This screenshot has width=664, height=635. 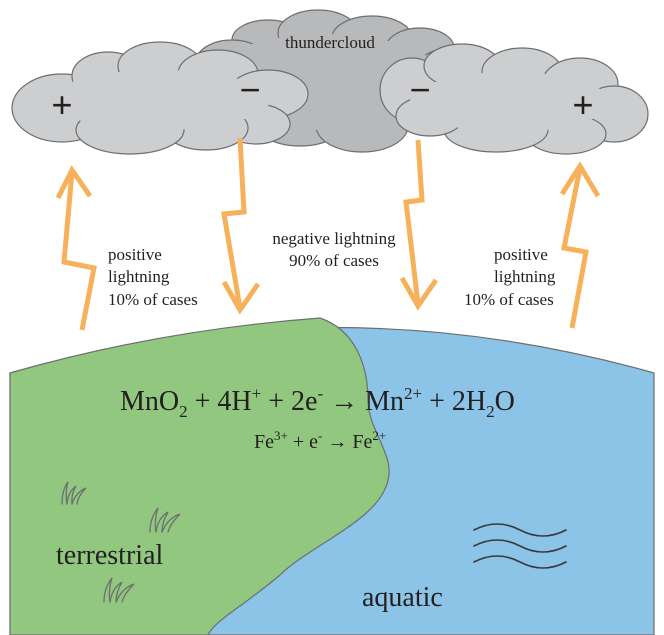 What do you see at coordinates (160, 98) in the screenshot?
I see `cloud-left-lobe` at bounding box center [160, 98].